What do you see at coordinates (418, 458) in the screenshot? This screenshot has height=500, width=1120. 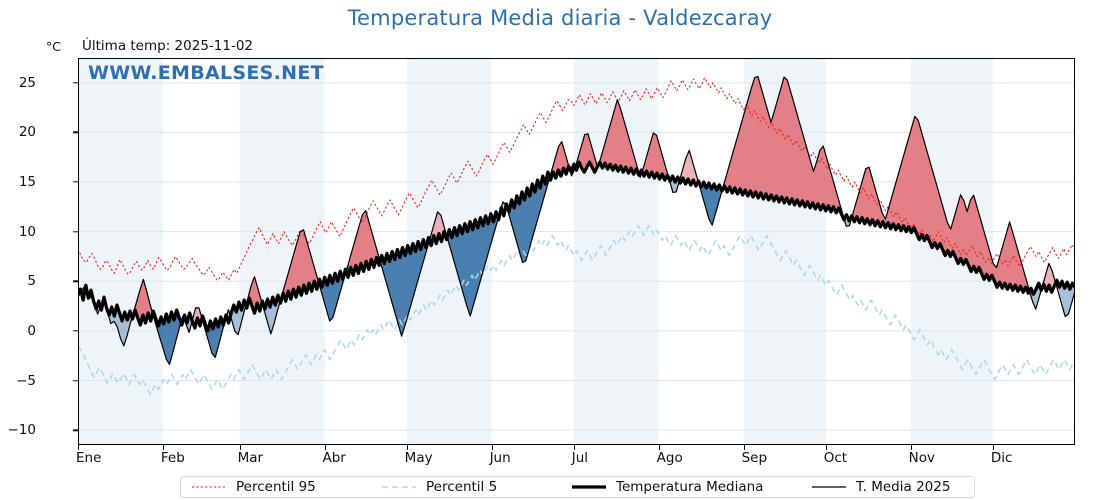 I see `x-axis-tick-label: May` at bounding box center [418, 458].